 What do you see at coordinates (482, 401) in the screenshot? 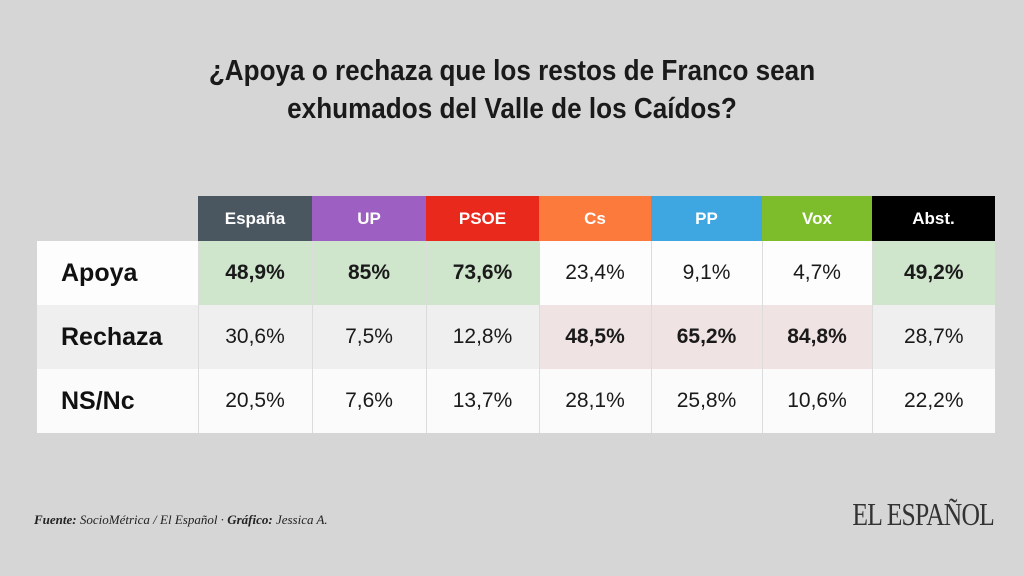
I see `value-cell: 13,7%` at bounding box center [482, 401].